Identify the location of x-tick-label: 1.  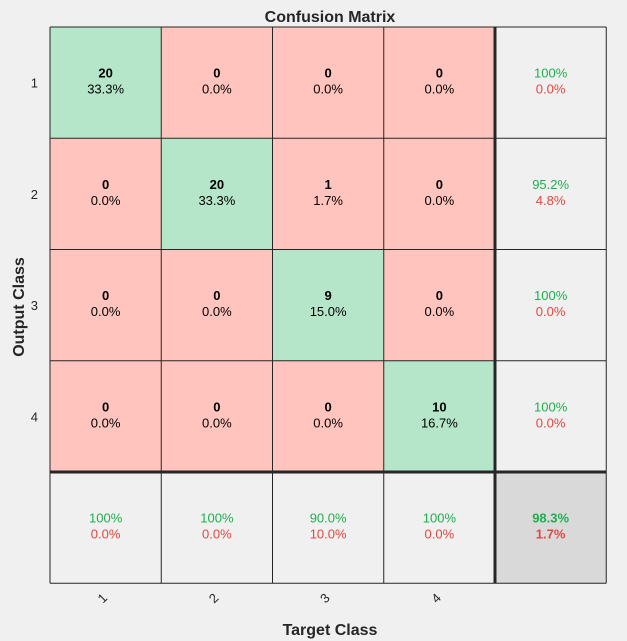
(103, 598).